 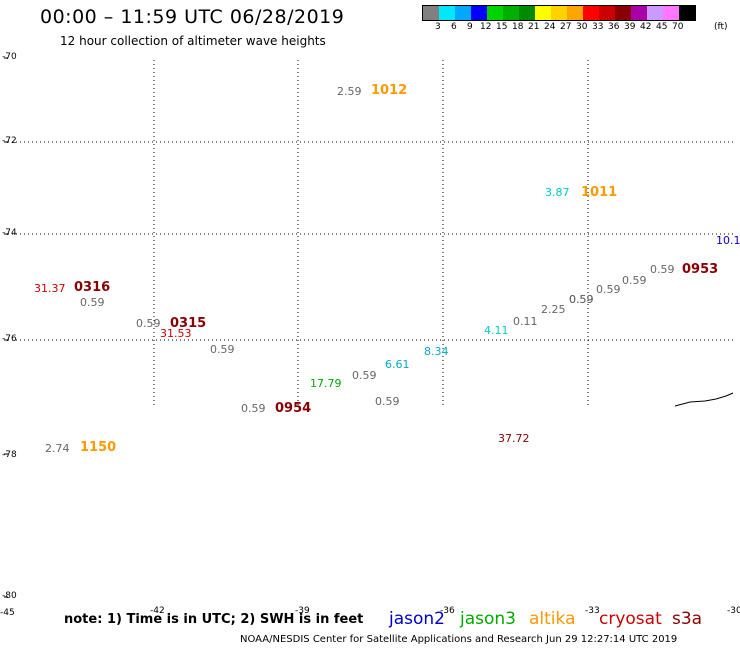 What do you see at coordinates (550, 27) in the screenshot?
I see `colorbar-label: 24` at bounding box center [550, 27].